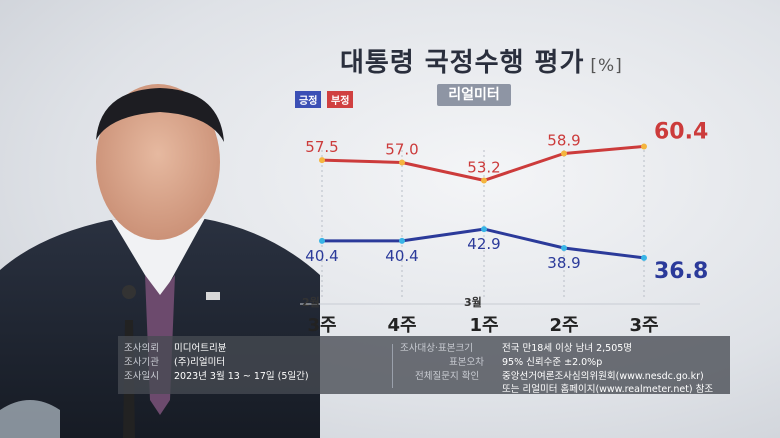  What do you see at coordinates (241, 376) in the screenshot?
I see `info-value: 2023년 3월 13 ~ 17일 (5일간)` at bounding box center [241, 376].